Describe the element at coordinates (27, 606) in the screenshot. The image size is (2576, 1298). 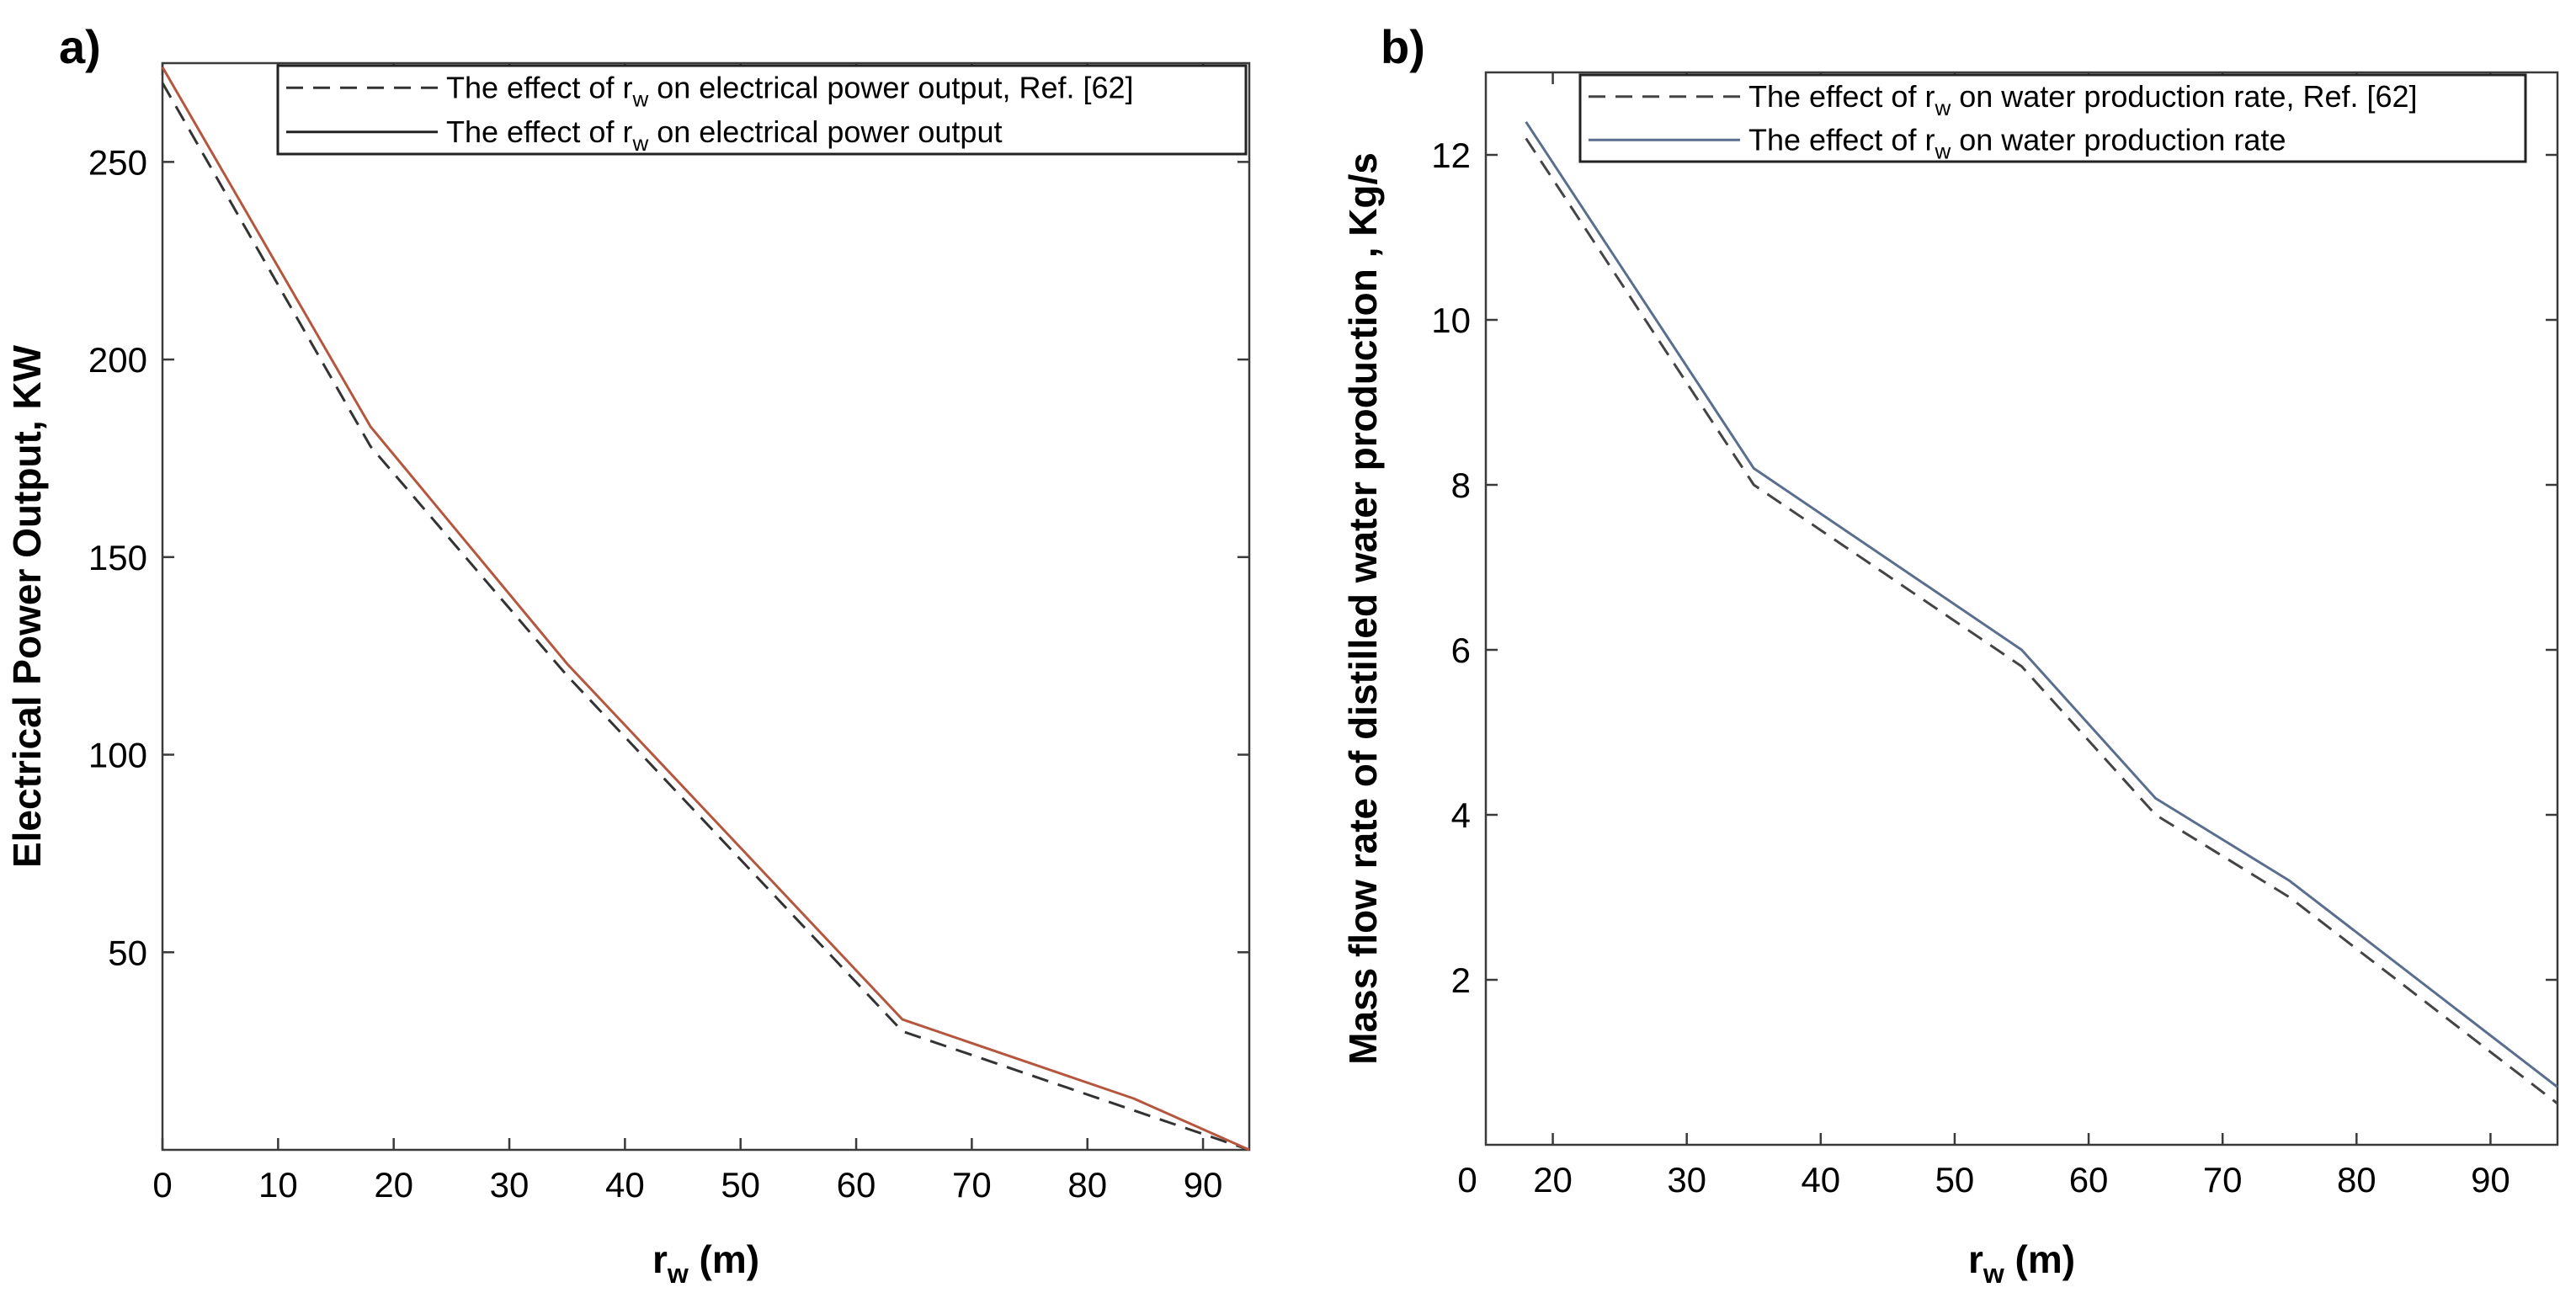
I see `y-axis-title: Electrical Power Output, KW` at that location.